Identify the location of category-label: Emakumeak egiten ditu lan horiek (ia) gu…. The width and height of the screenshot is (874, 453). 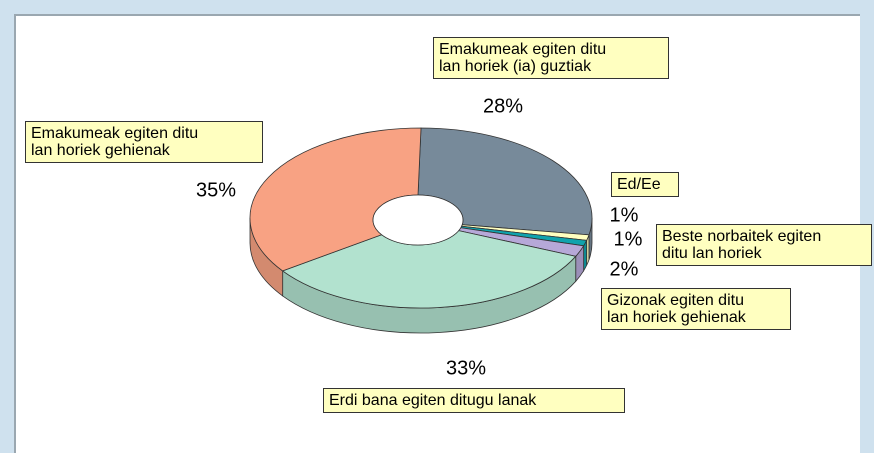
(551, 58).